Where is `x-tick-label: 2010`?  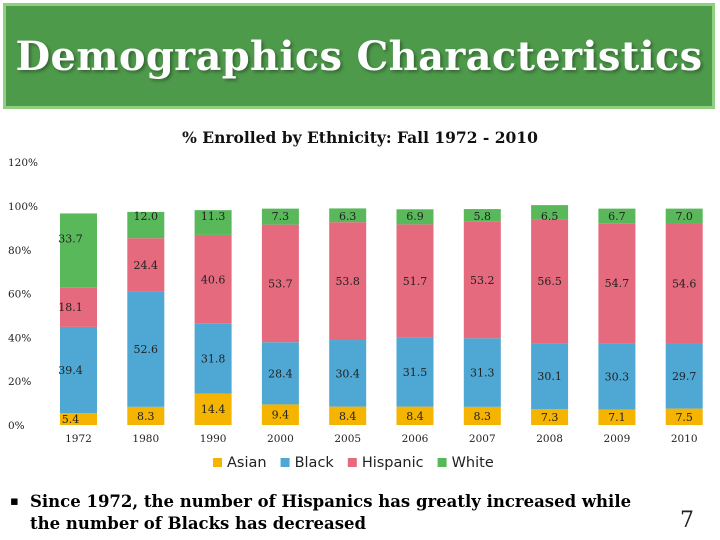
x-tick-label: 2010 is located at coordinates (684, 439).